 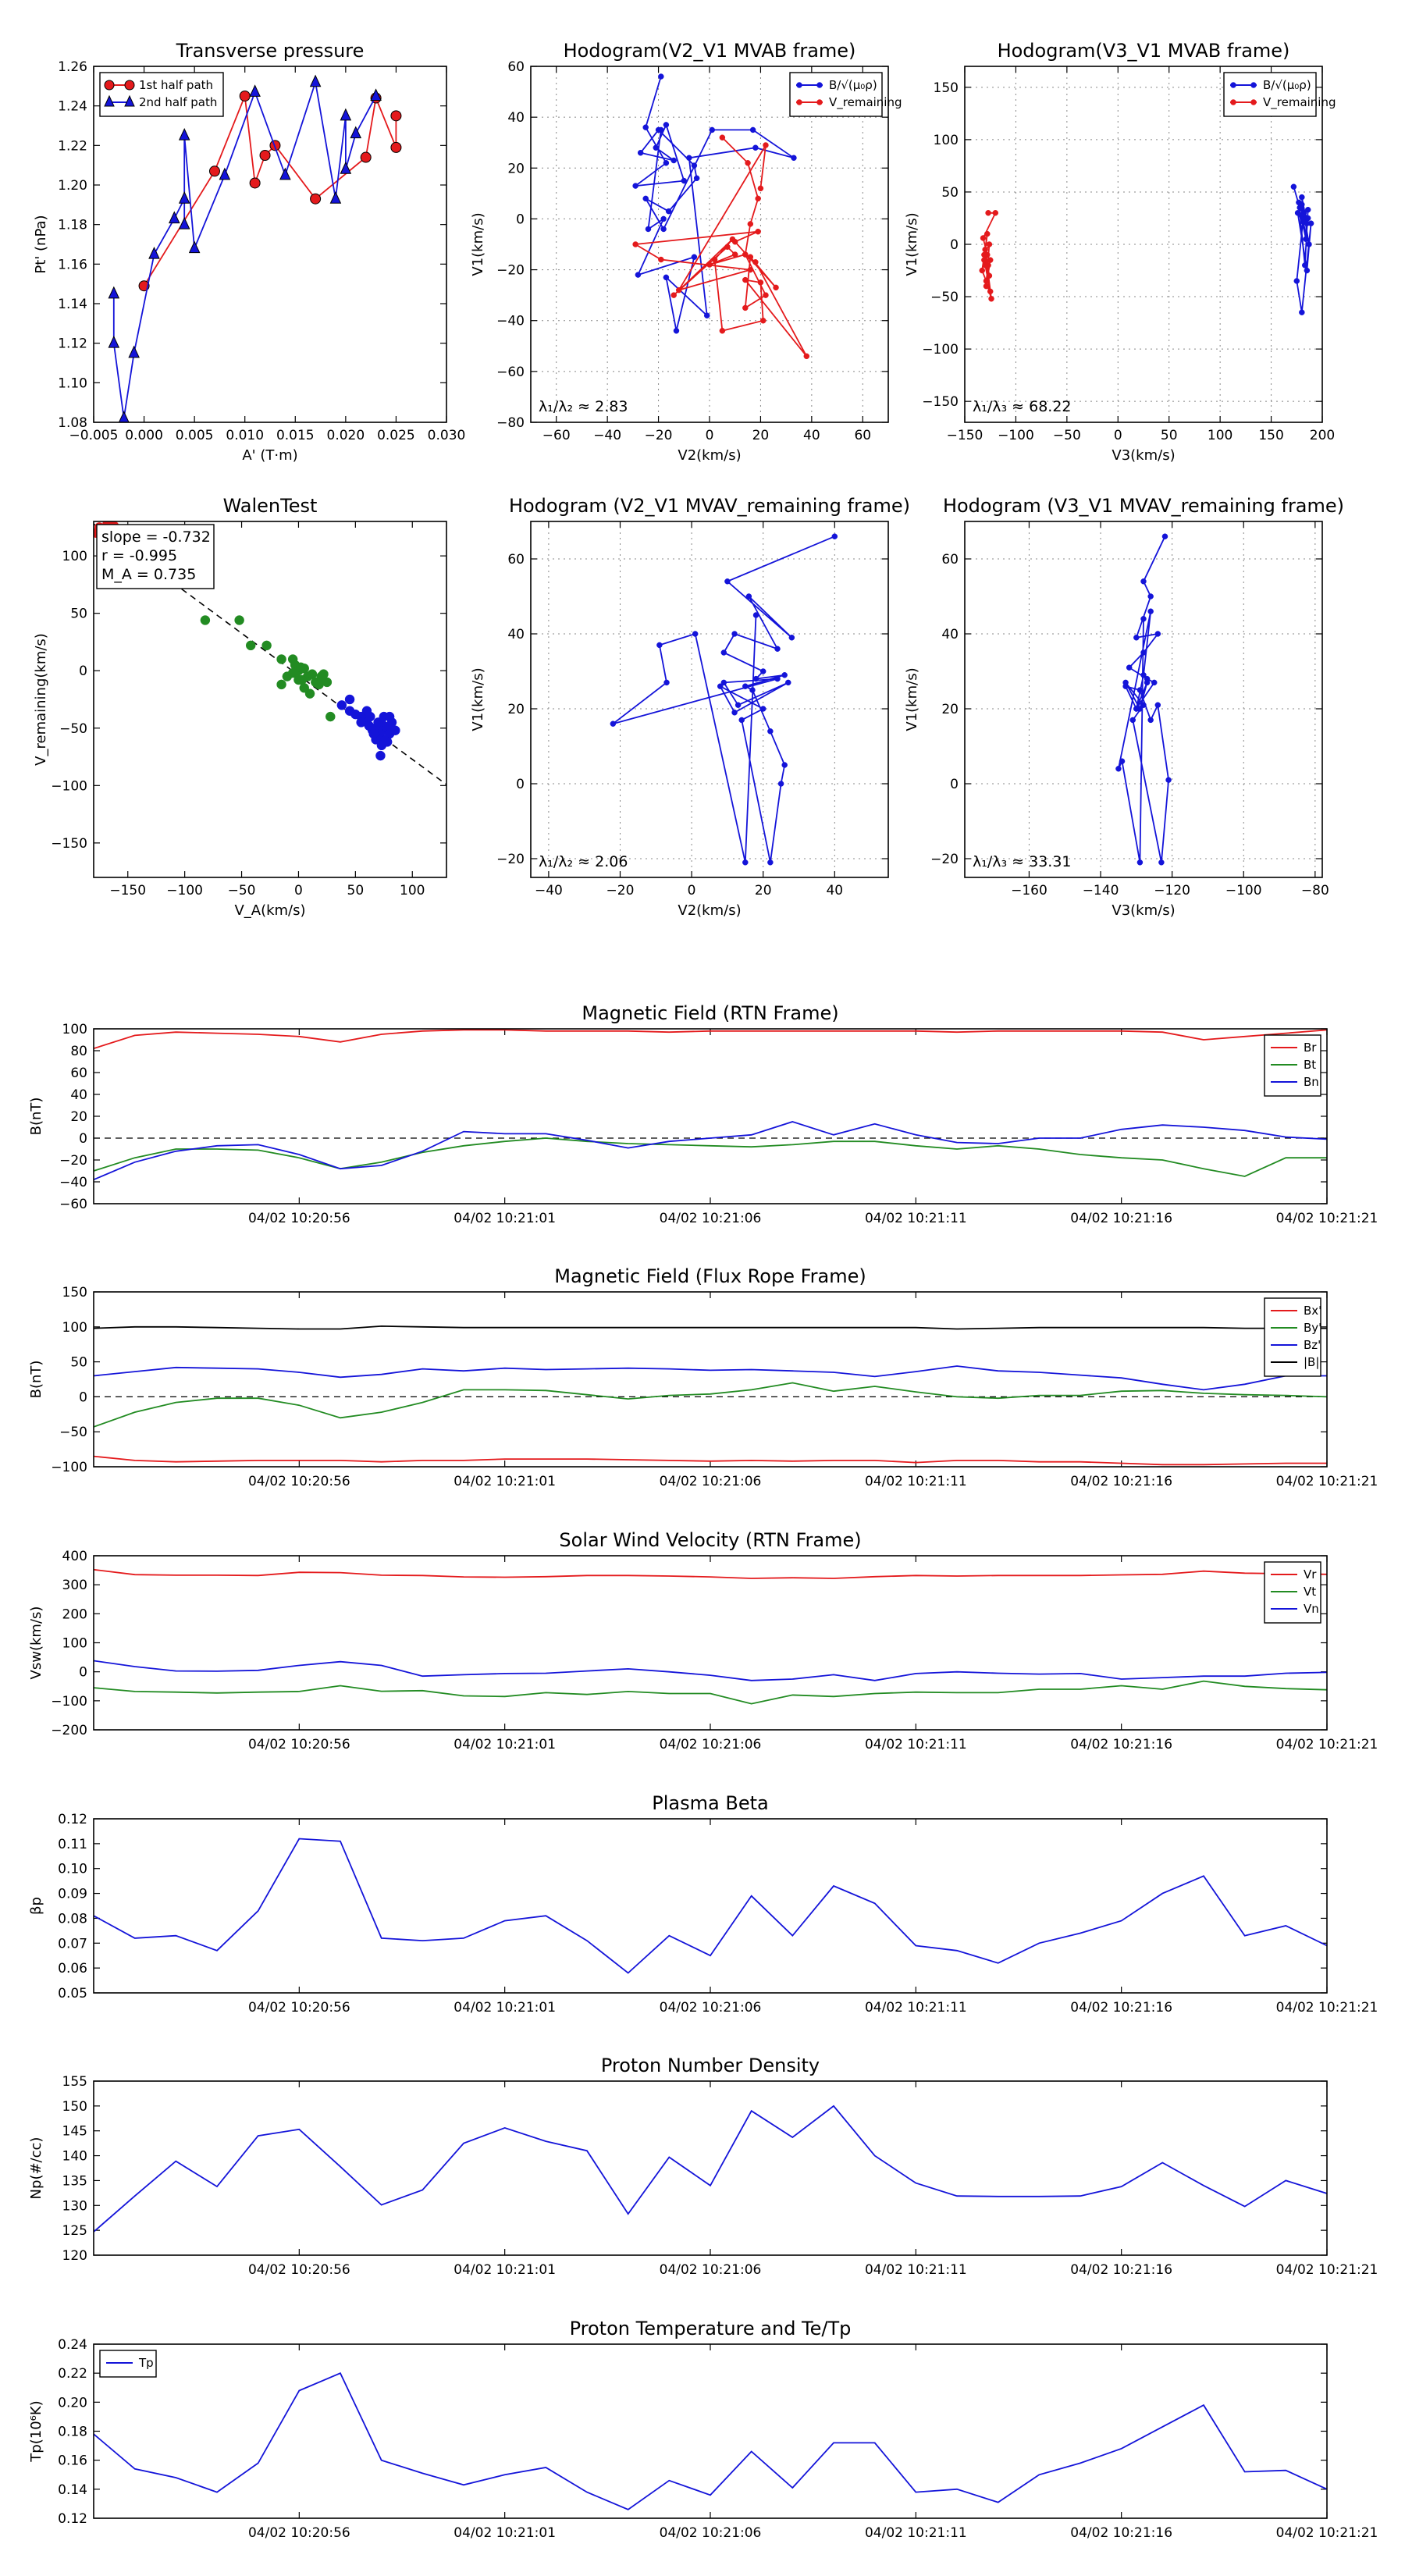 What do you see at coordinates (1029, 890) in the screenshot?
I see `x-tick-label: −160` at bounding box center [1029, 890].